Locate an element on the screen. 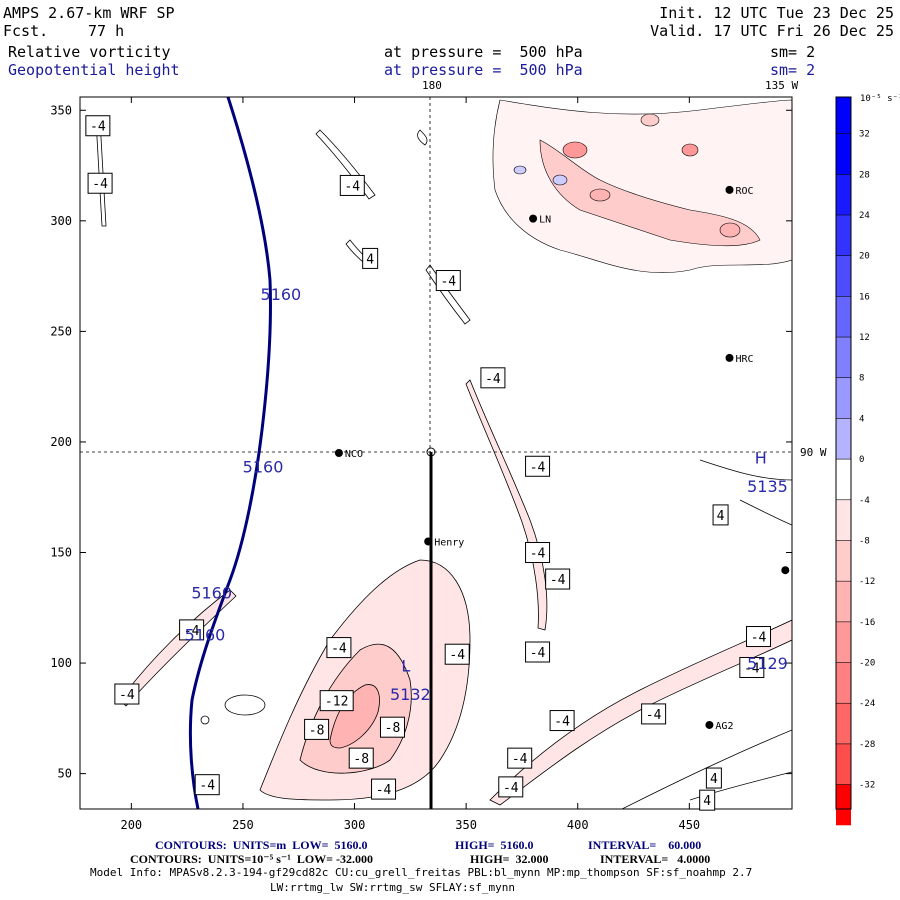 Image resolution: width=900 pixels, height=900 pixels. footer-vort-b: HIGH= 32.000 is located at coordinates (509, 859).